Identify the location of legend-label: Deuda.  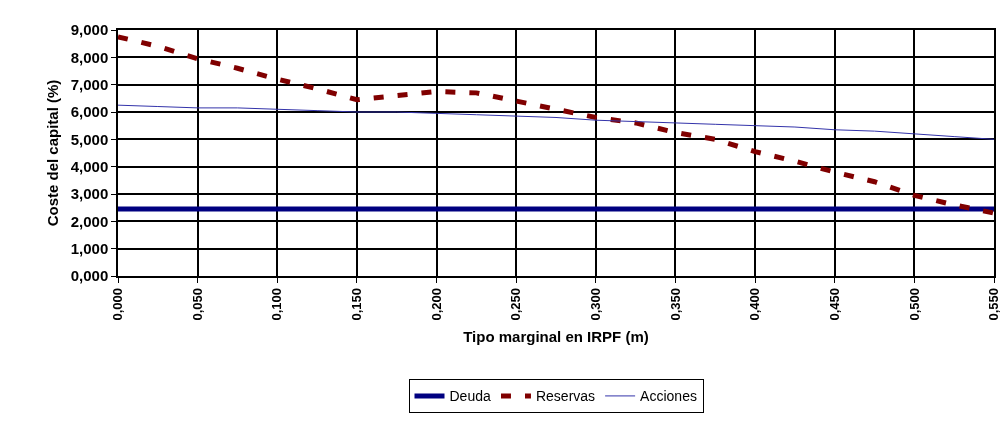
(470, 396).